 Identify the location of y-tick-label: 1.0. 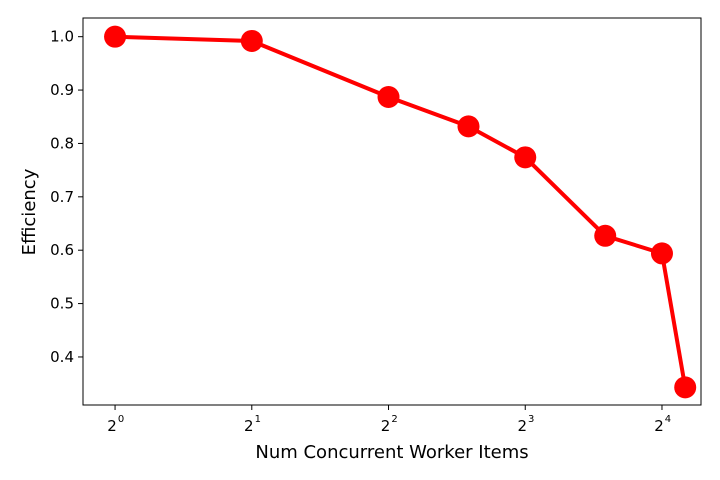
(62, 37).